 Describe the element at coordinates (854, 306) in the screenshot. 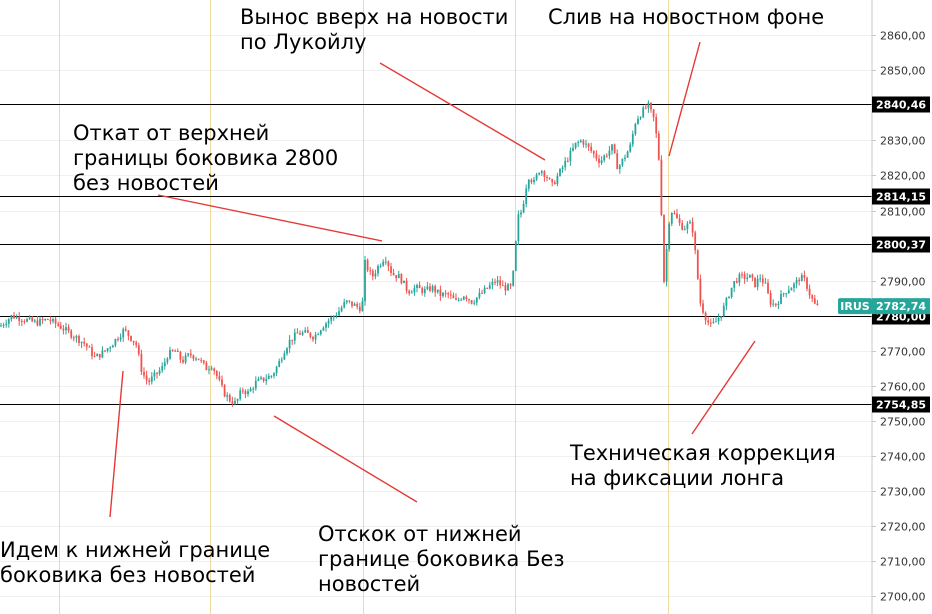

I see `symbol-label: IRUS` at that location.